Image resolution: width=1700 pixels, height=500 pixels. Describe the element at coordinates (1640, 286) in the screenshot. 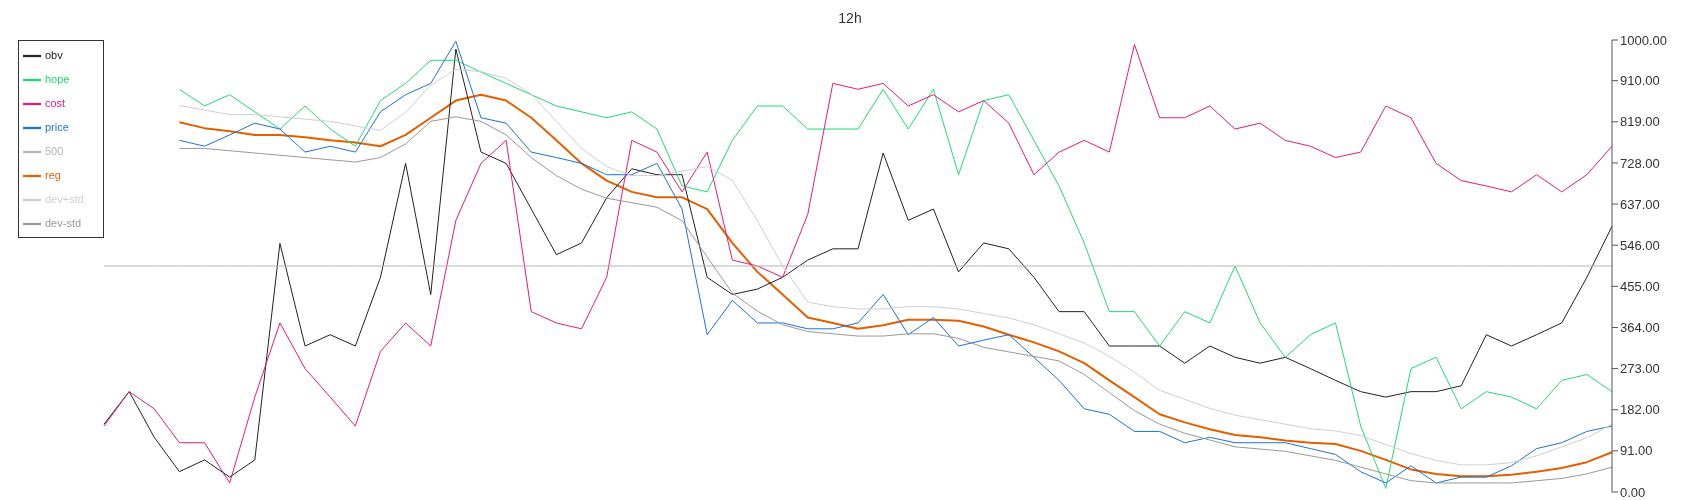

I see `y-tick-label: 455.00` at that location.